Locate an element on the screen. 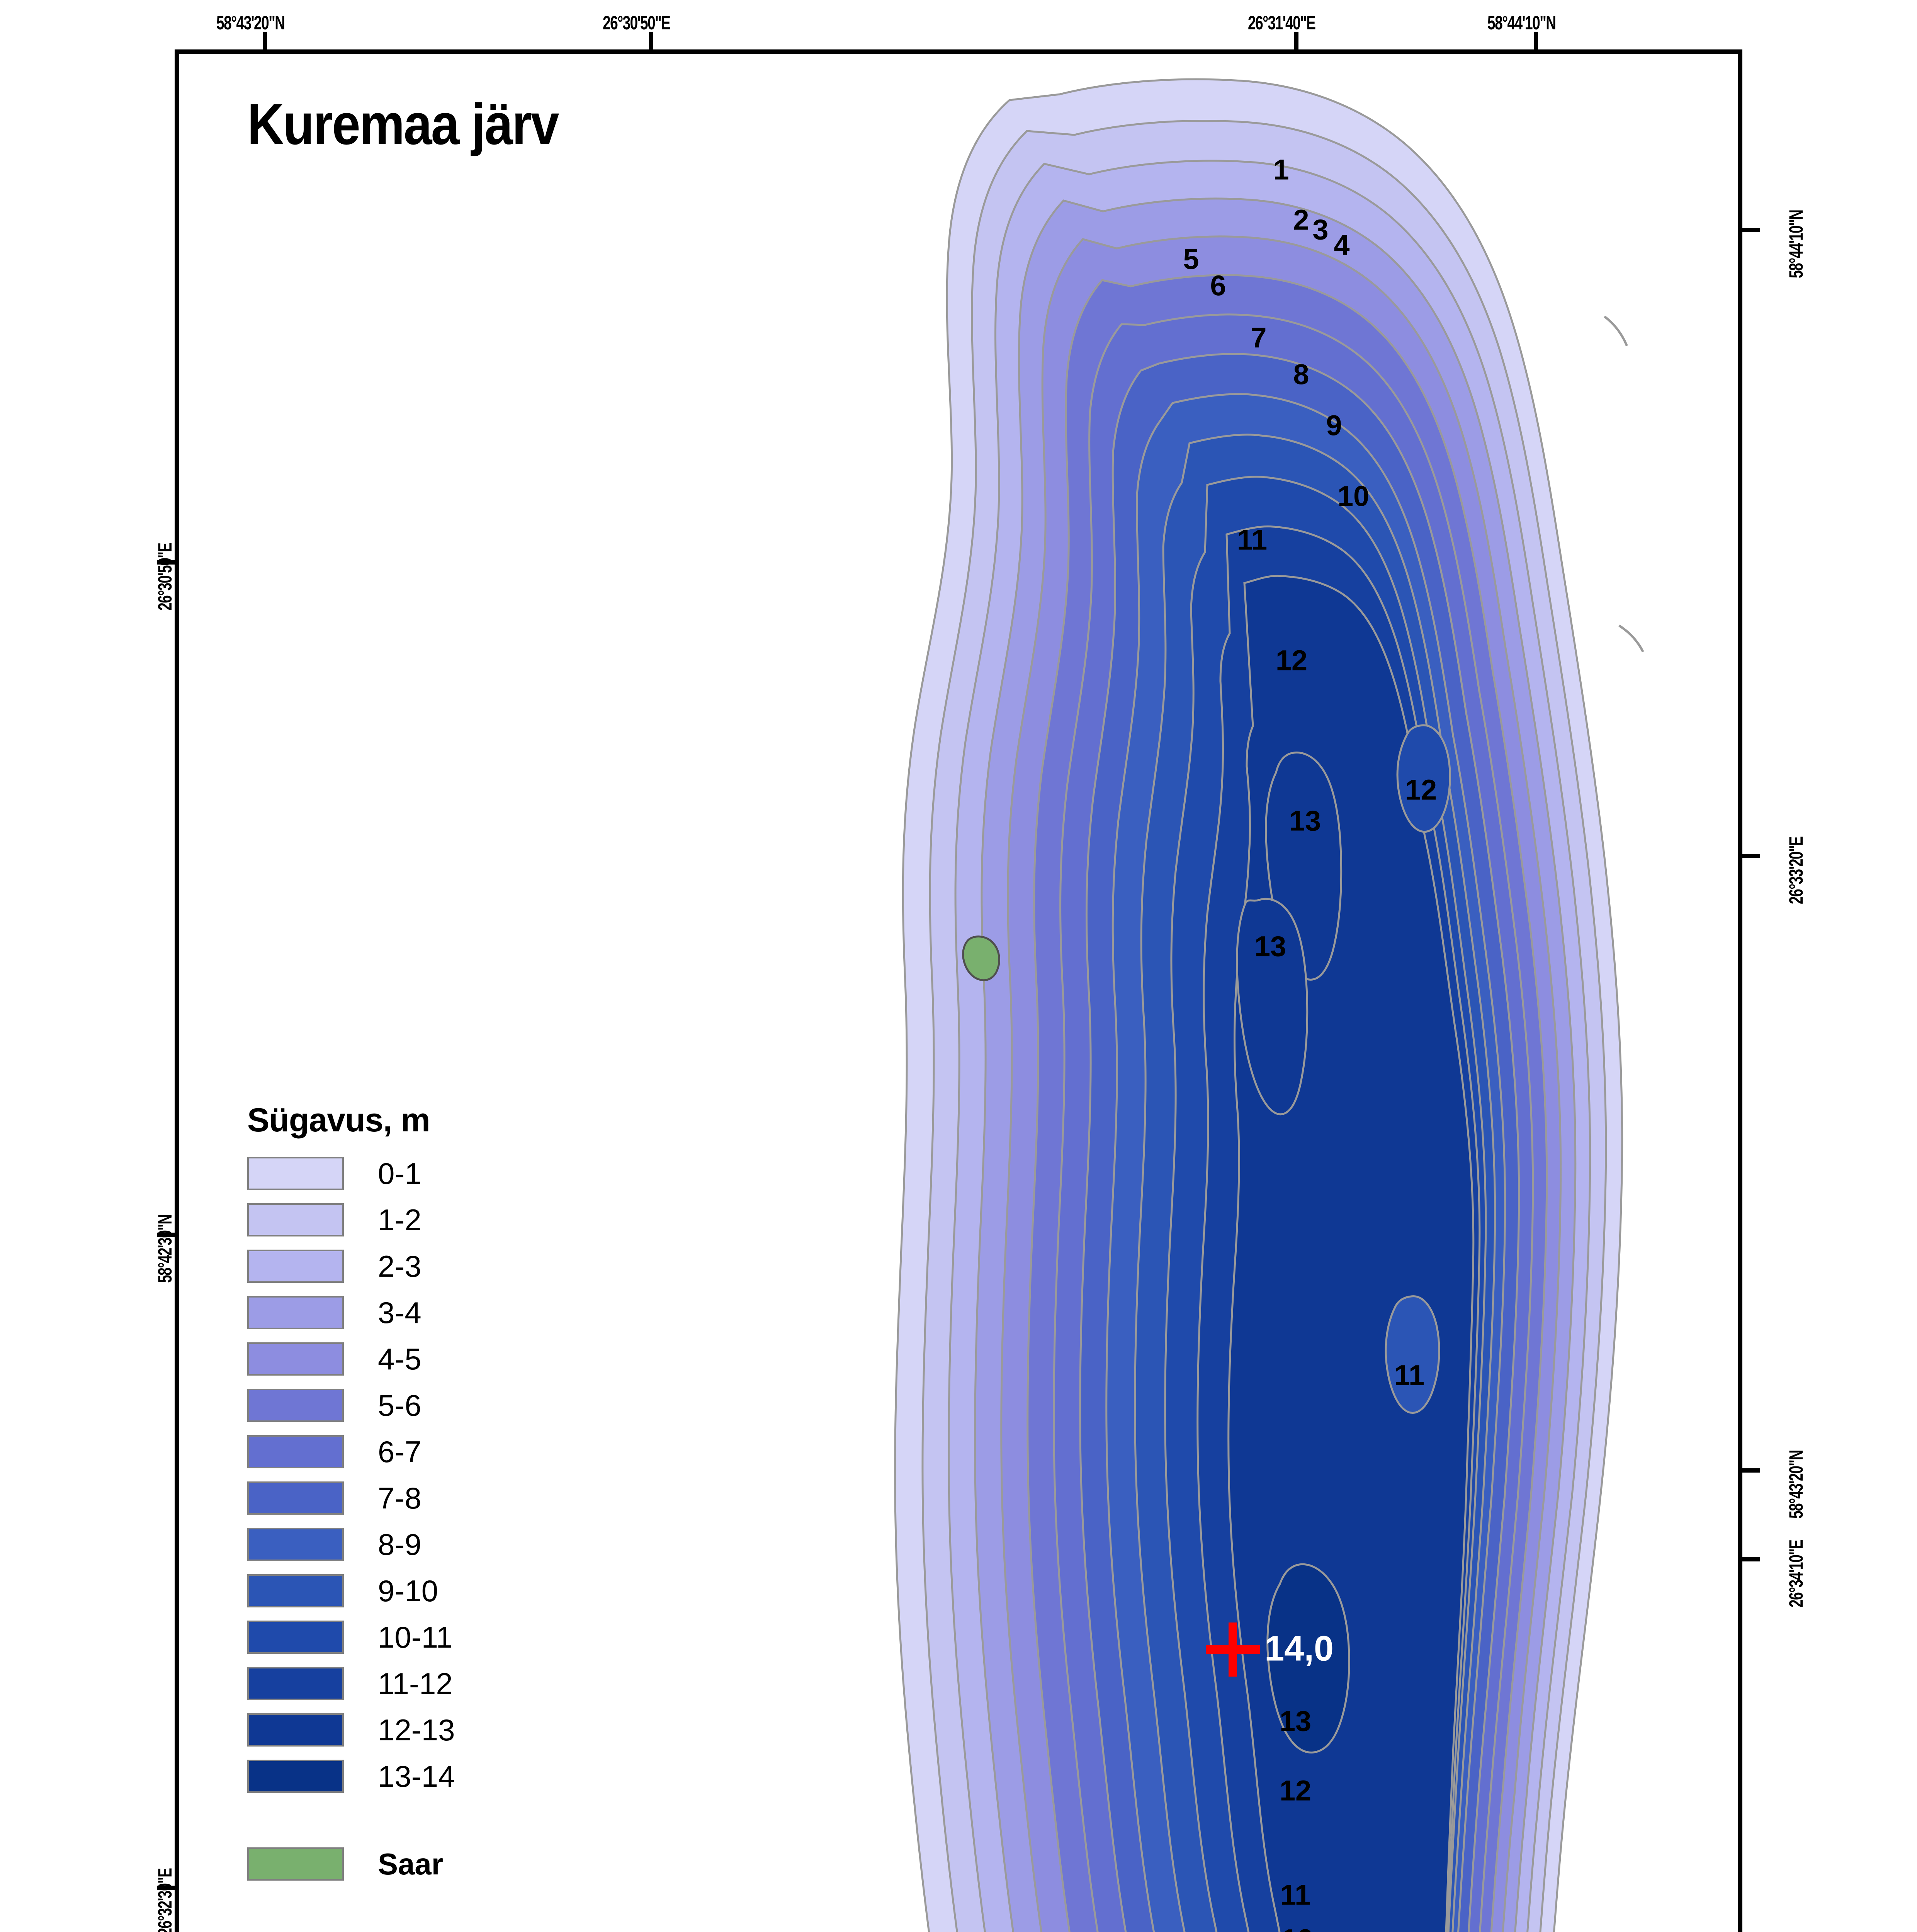 Image resolution: width=1917 pixels, height=1932 pixels. depth-contour-label: 9 is located at coordinates (1334, 425).